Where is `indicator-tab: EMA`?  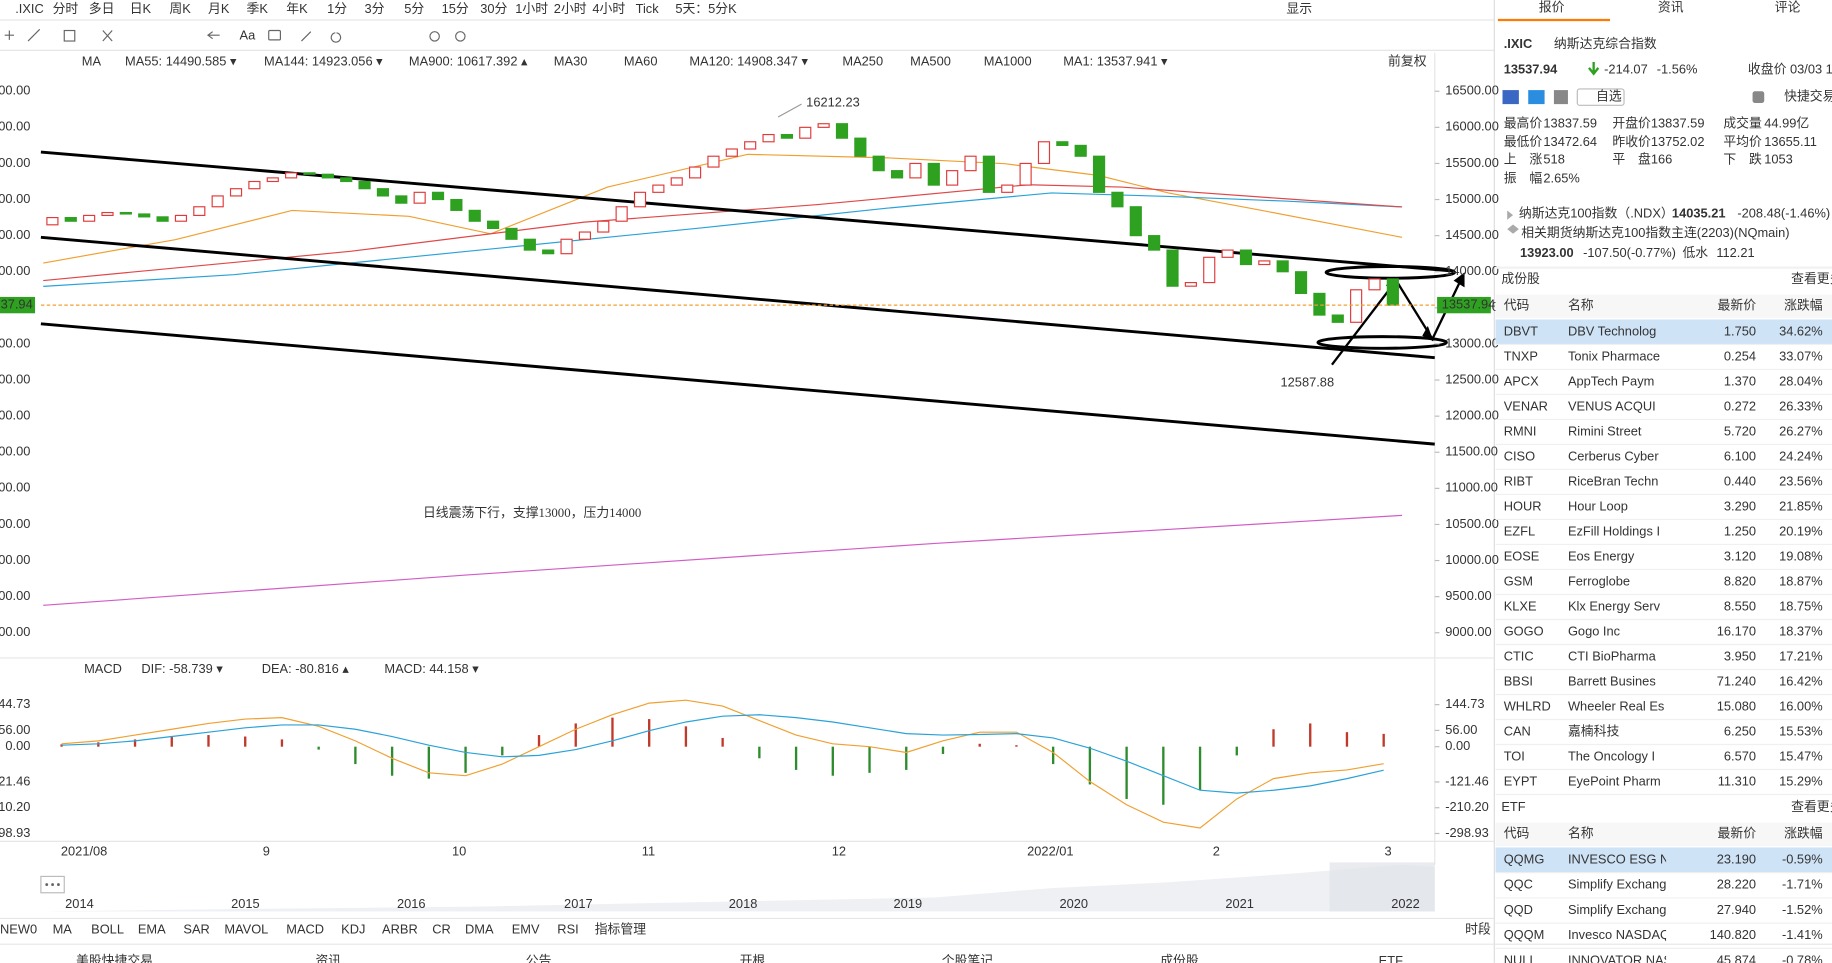
indicator-tab: EMA is located at coordinates (152, 929).